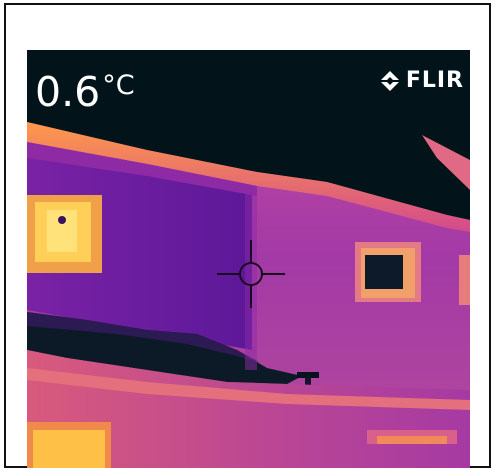  Describe the element at coordinates (251, 274) in the screenshot. I see `crosshair-reticle-icon` at that location.